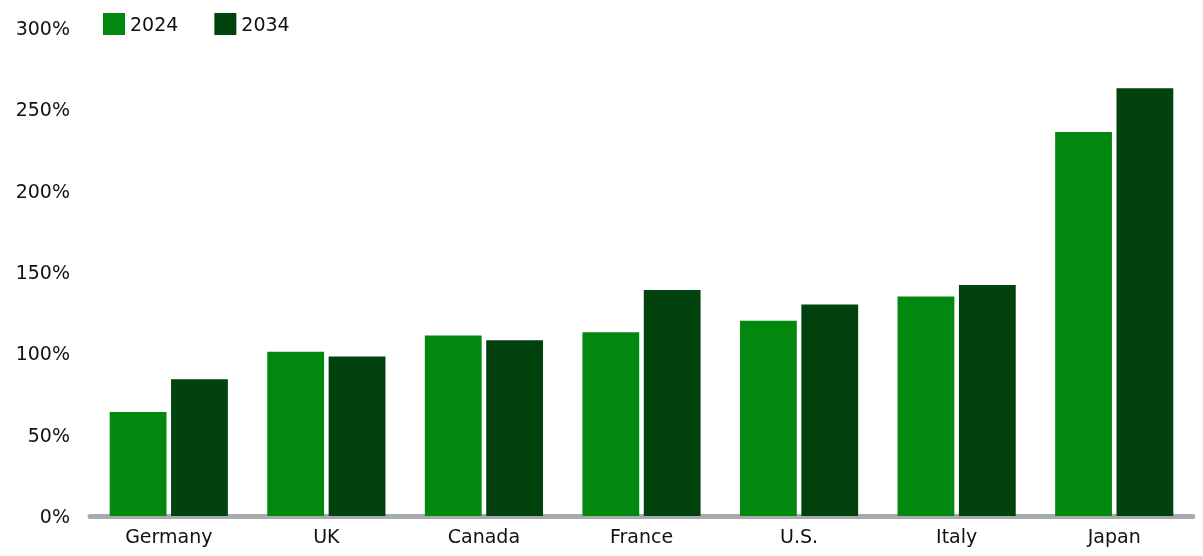 The width and height of the screenshot is (1203, 556). Describe the element at coordinates (42, 28) in the screenshot. I see `y-tick-label: 300%` at that location.